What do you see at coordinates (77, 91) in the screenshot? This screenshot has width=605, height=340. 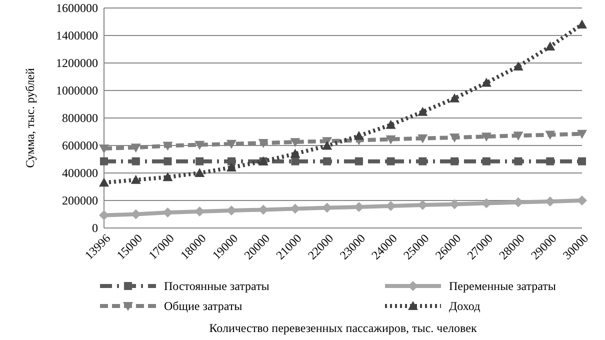 I see `y-tick-label: 1000000` at bounding box center [77, 91].